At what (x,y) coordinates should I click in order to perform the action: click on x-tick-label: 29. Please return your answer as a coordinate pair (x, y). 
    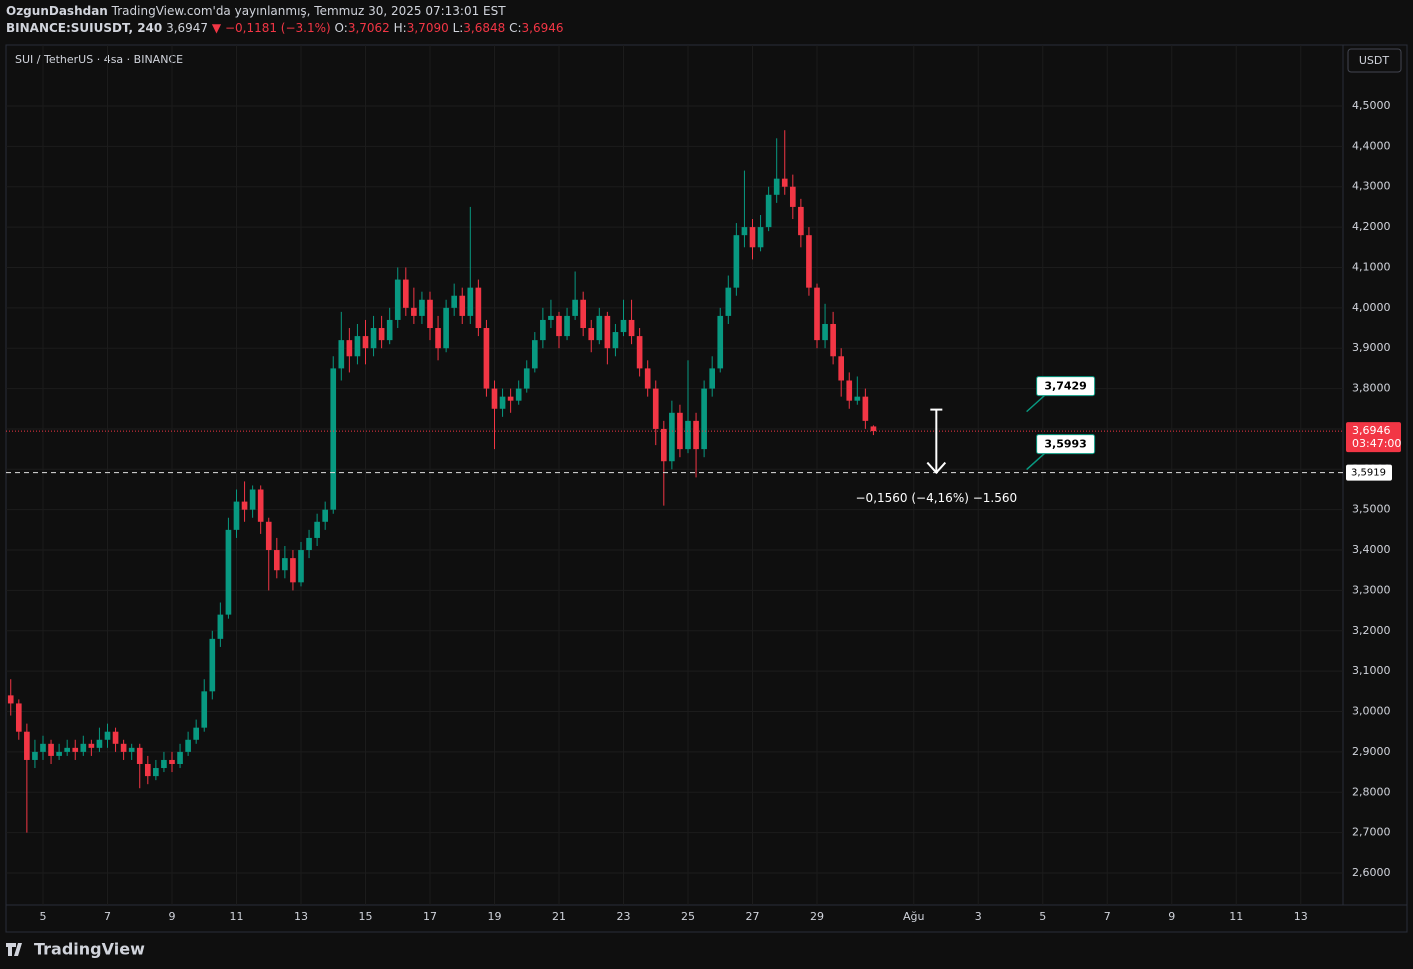
    Looking at the image, I should click on (817, 916).